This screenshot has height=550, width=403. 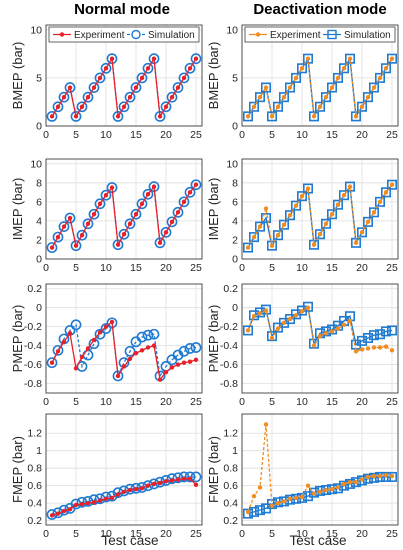 What do you see at coordinates (367, 35) in the screenshot?
I see `legend-simulation-label: Simulation` at bounding box center [367, 35].